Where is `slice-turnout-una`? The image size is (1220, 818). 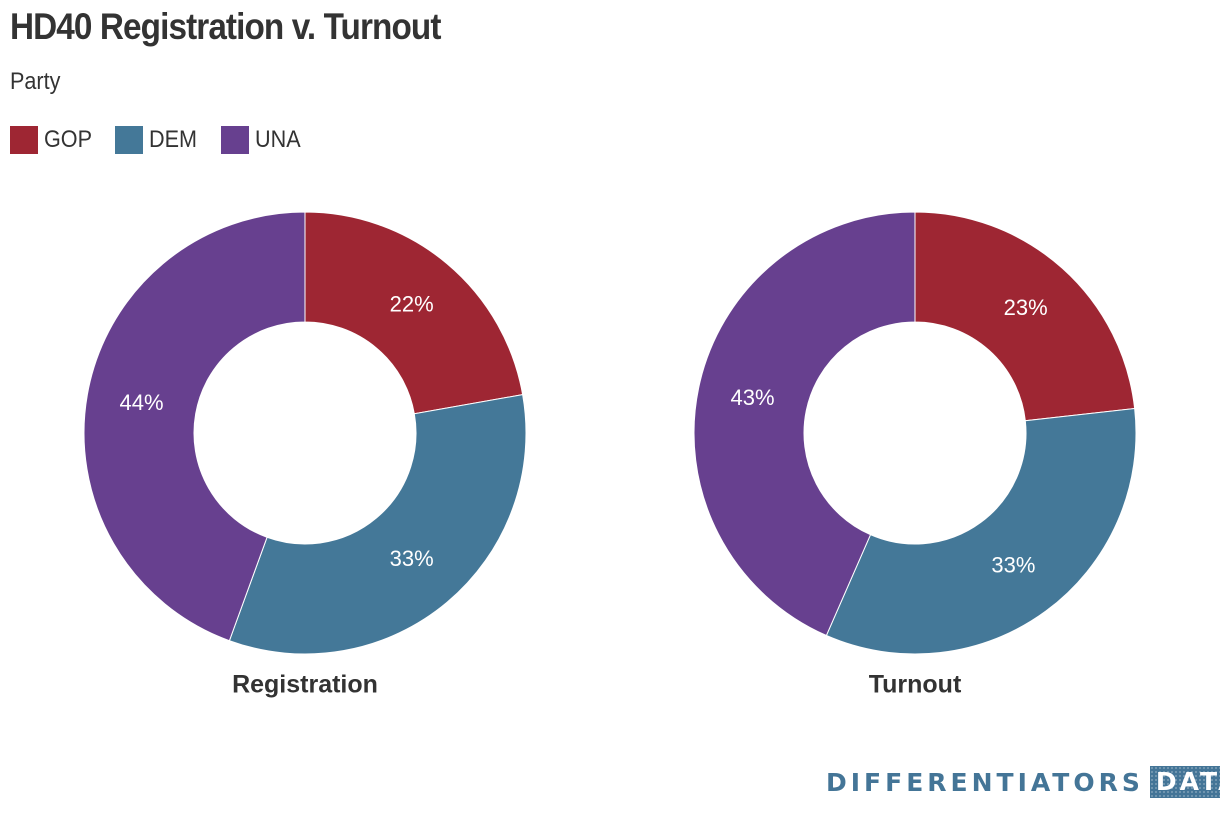 slice-turnout-una is located at coordinates (804, 424).